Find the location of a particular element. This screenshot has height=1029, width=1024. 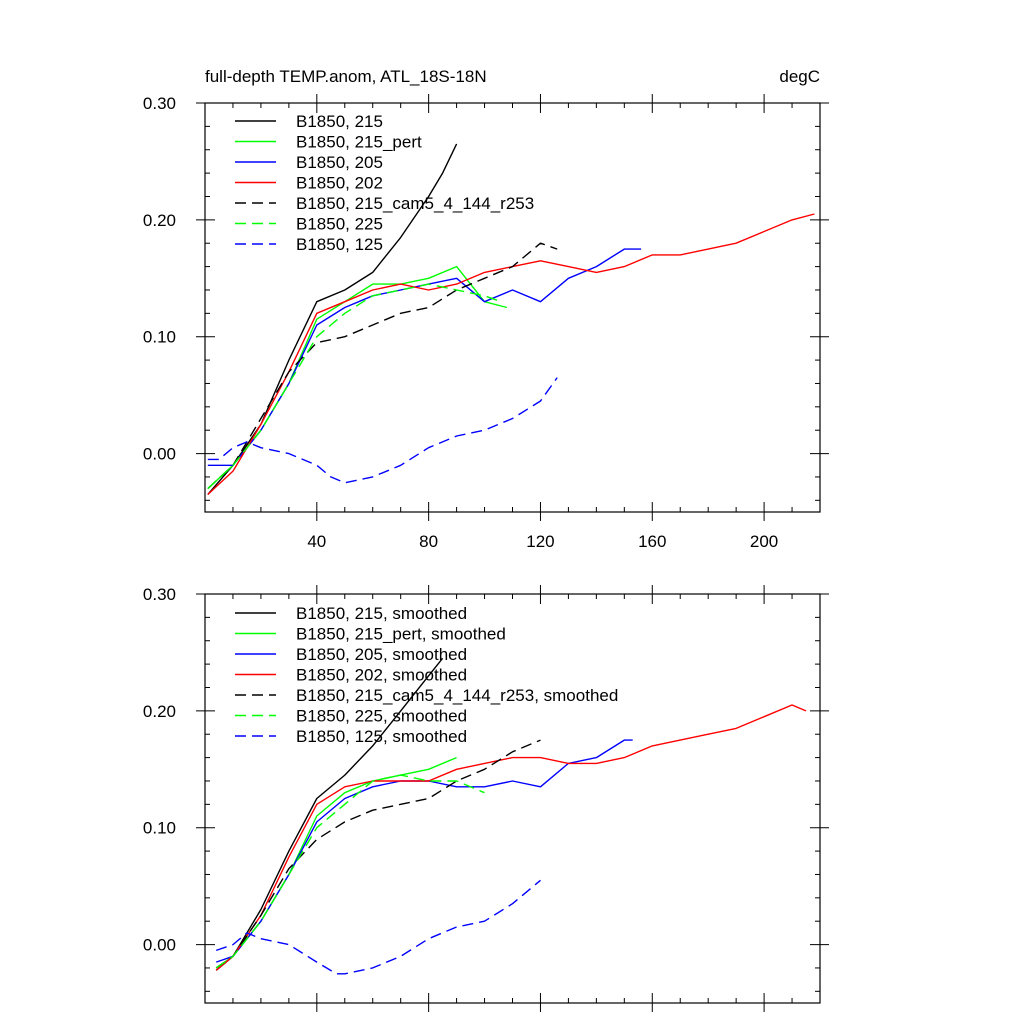

legend-label: B1850, 205, smoothed is located at coordinates (381, 654).